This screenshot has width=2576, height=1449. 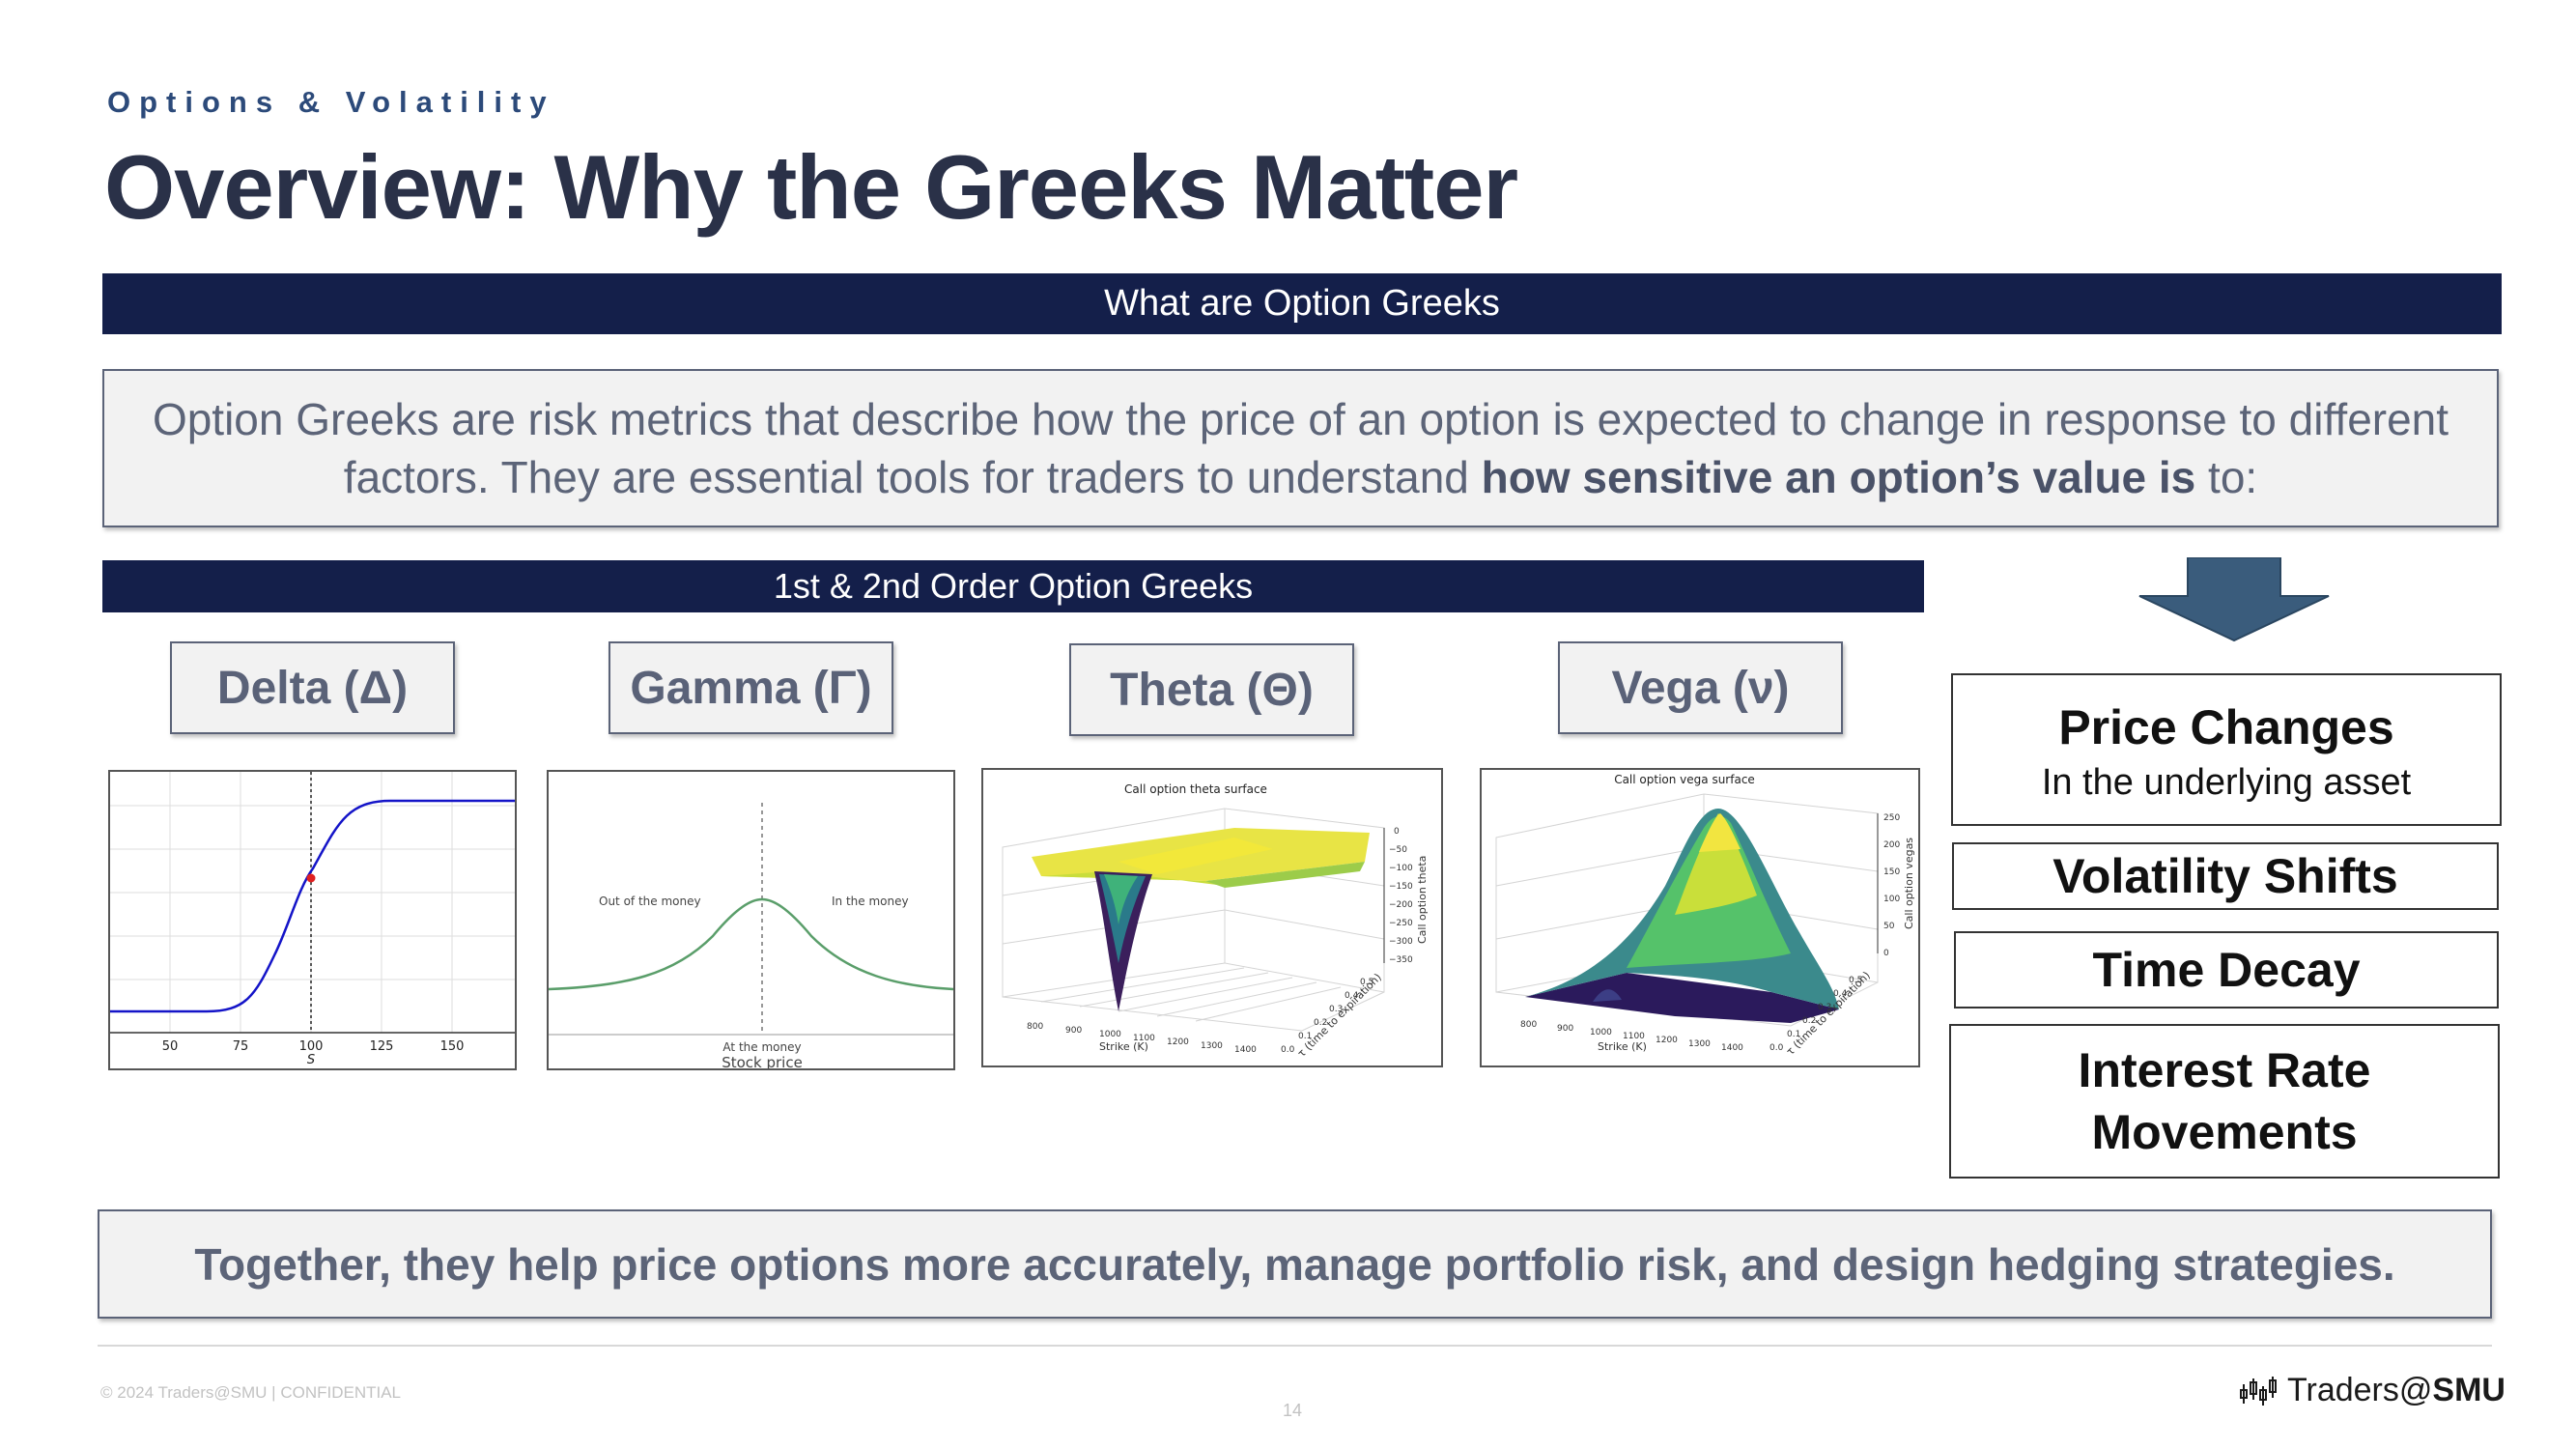 I want to click on theta-chart: Call option theta surface 0, so click(x=1212, y=917).